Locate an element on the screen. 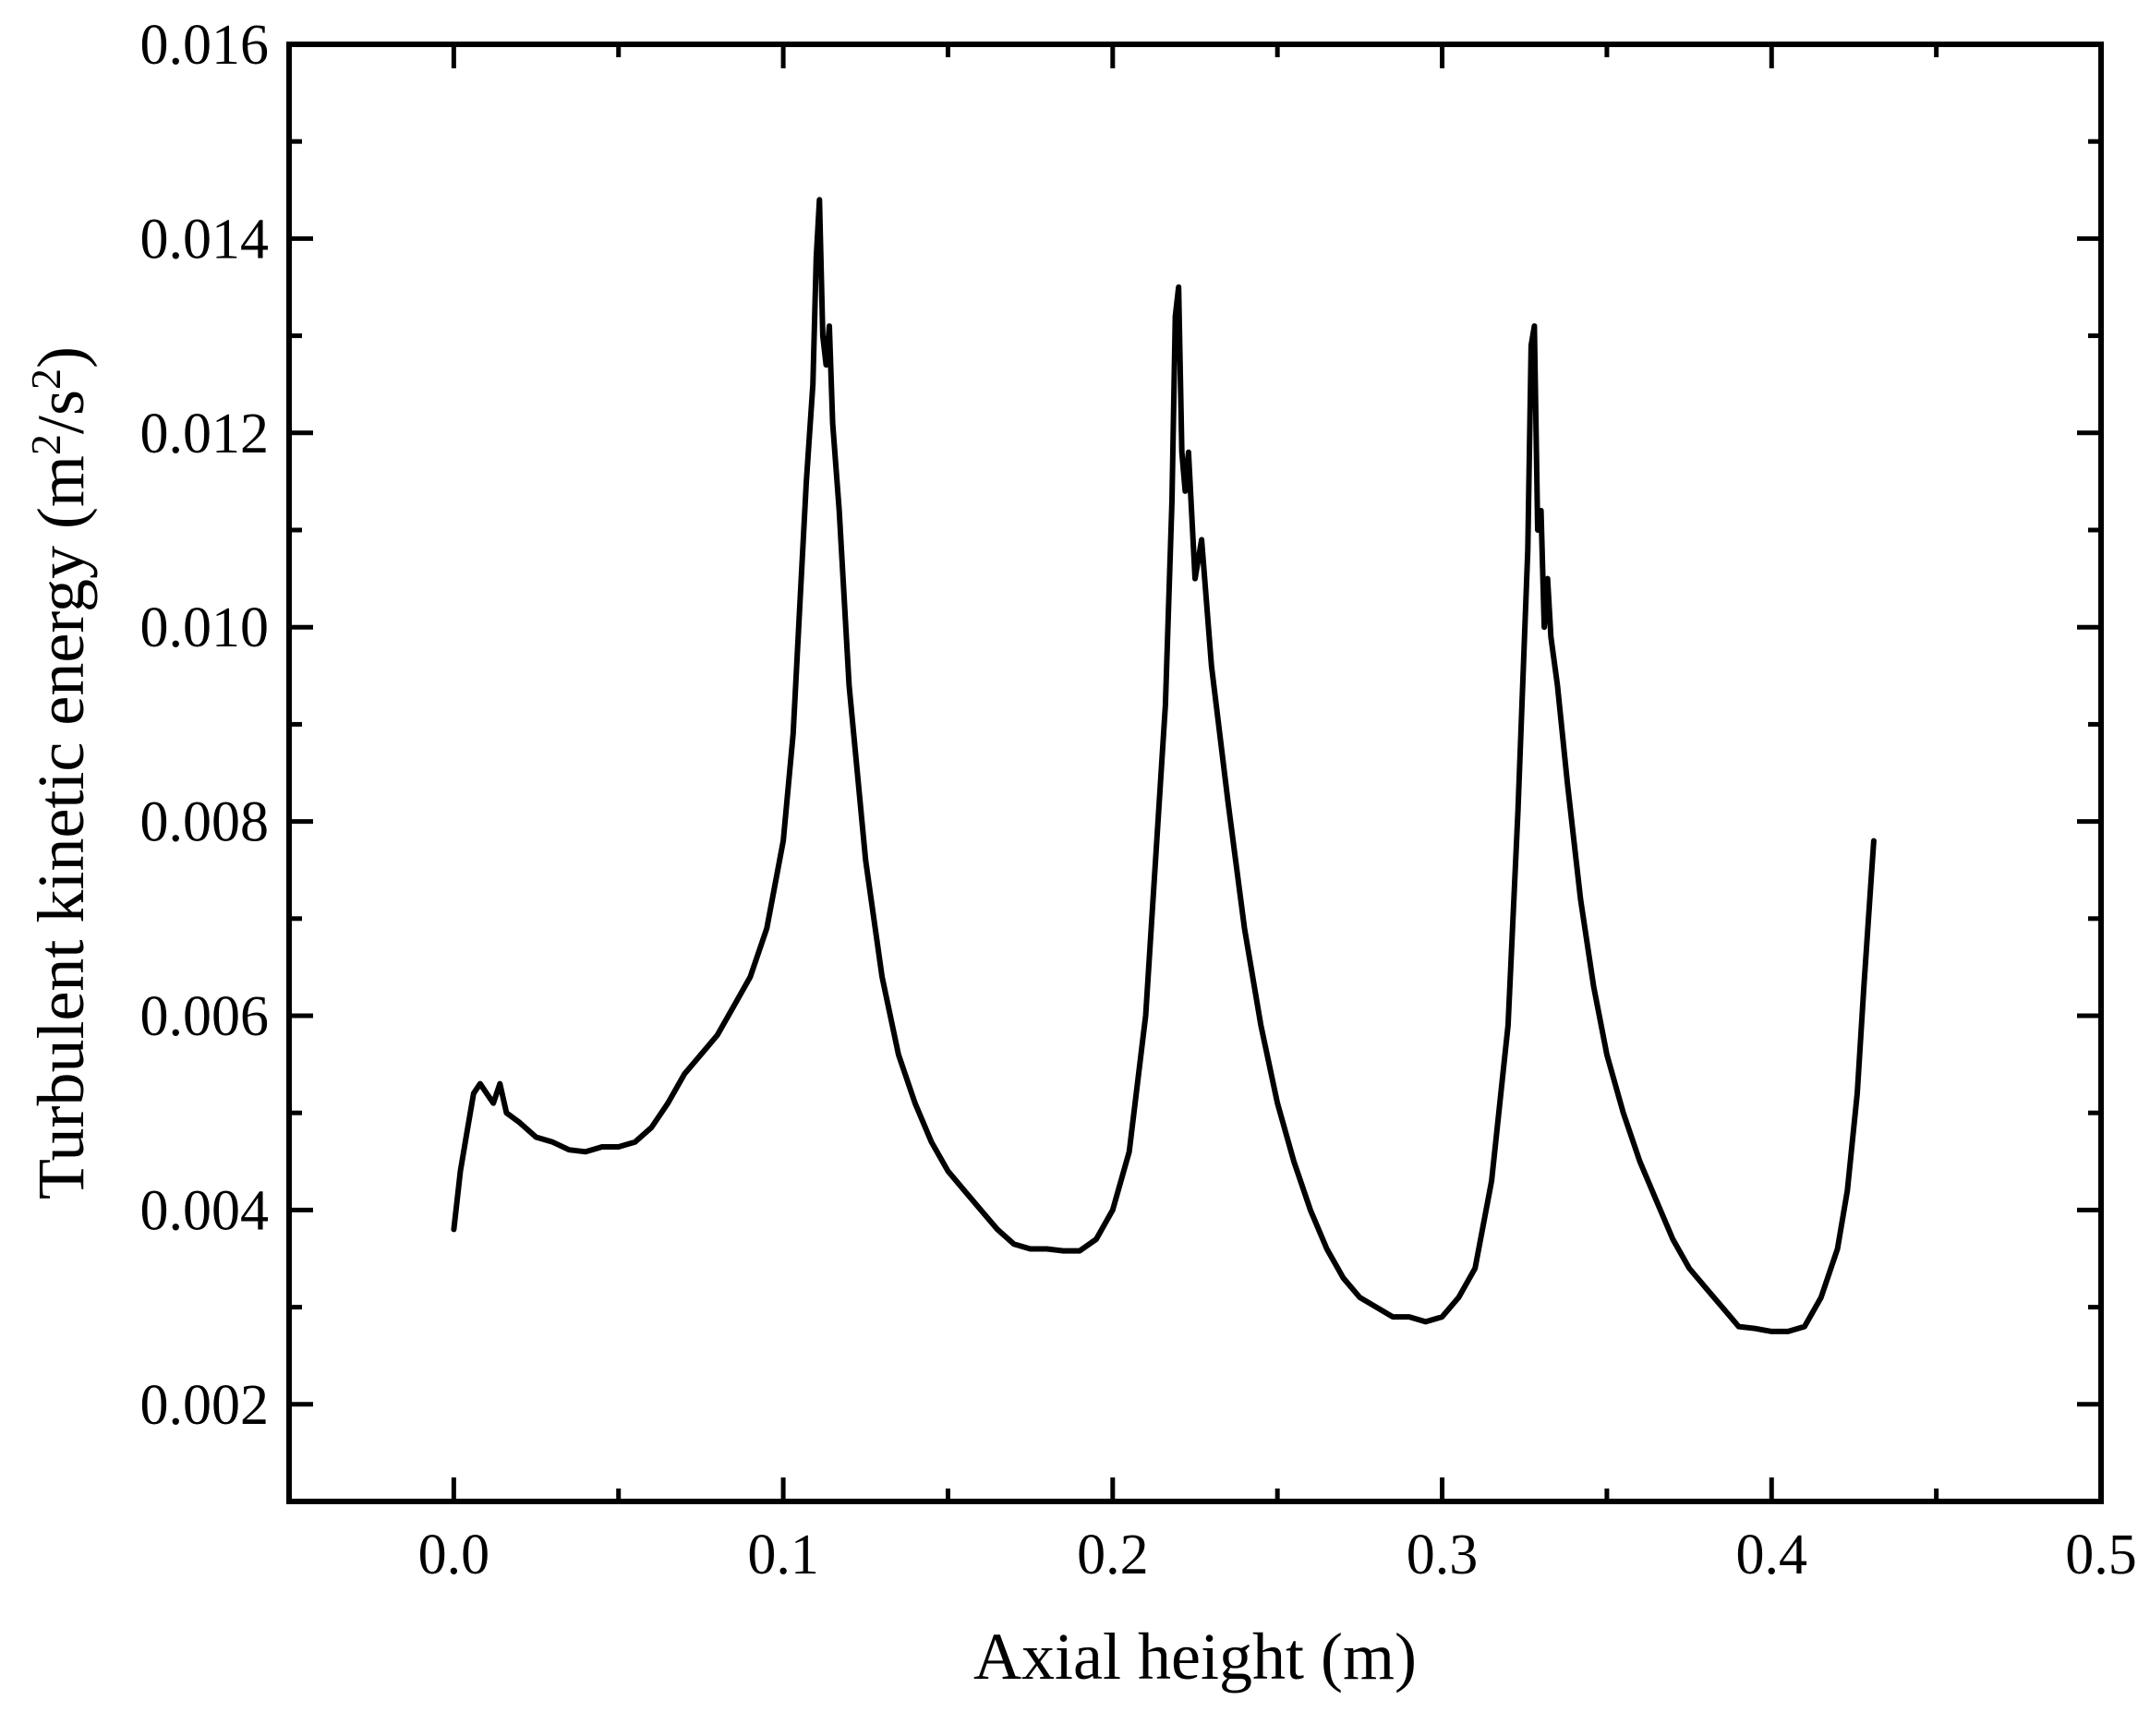 Image resolution: width=2150 pixels, height=1736 pixels. x-tick-label: 0.1 is located at coordinates (783, 1555).